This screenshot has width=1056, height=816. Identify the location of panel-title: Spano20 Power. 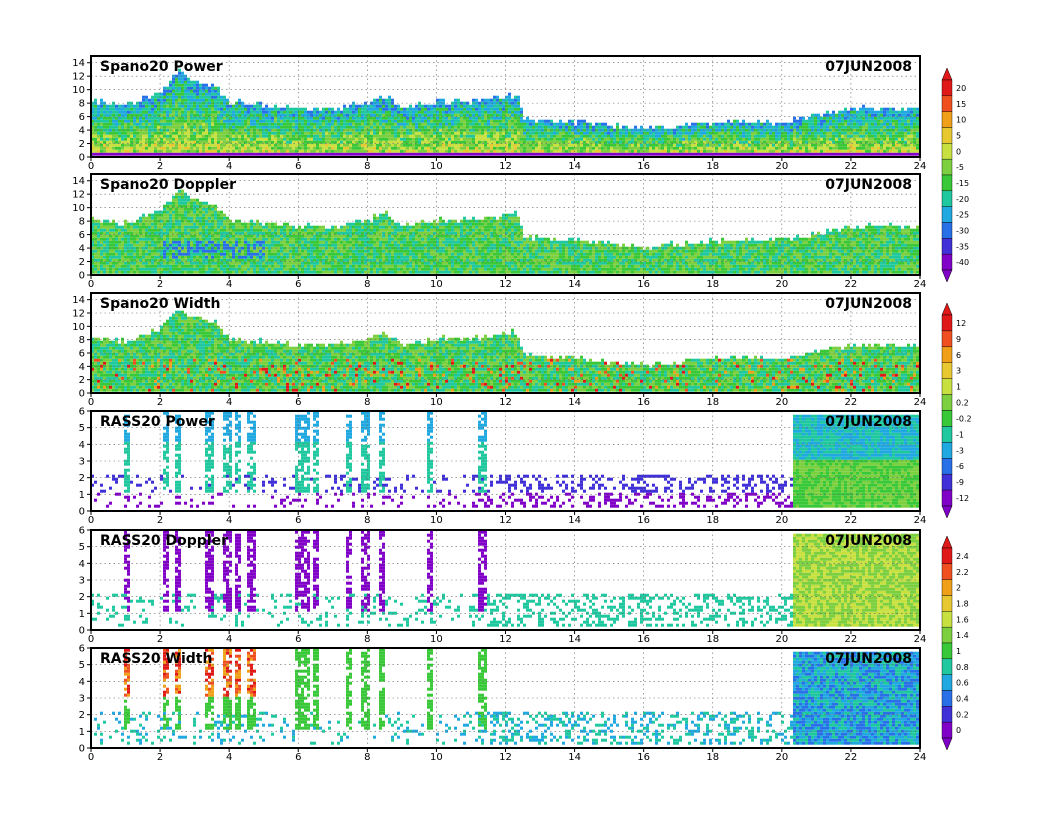
(161, 67).